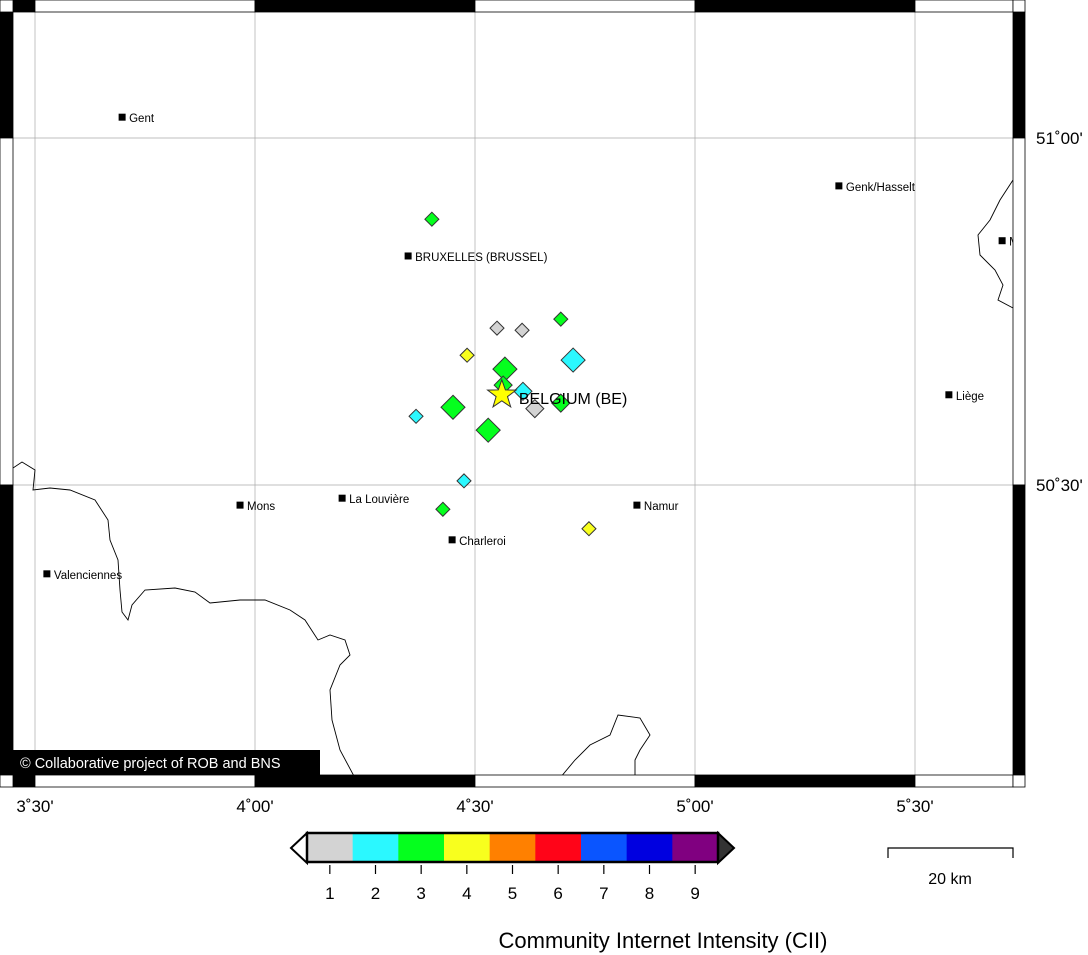 The image size is (1088, 955). What do you see at coordinates (481, 258) in the screenshot?
I see `city-label: BRUXELLES (BRUSSEL)` at bounding box center [481, 258].